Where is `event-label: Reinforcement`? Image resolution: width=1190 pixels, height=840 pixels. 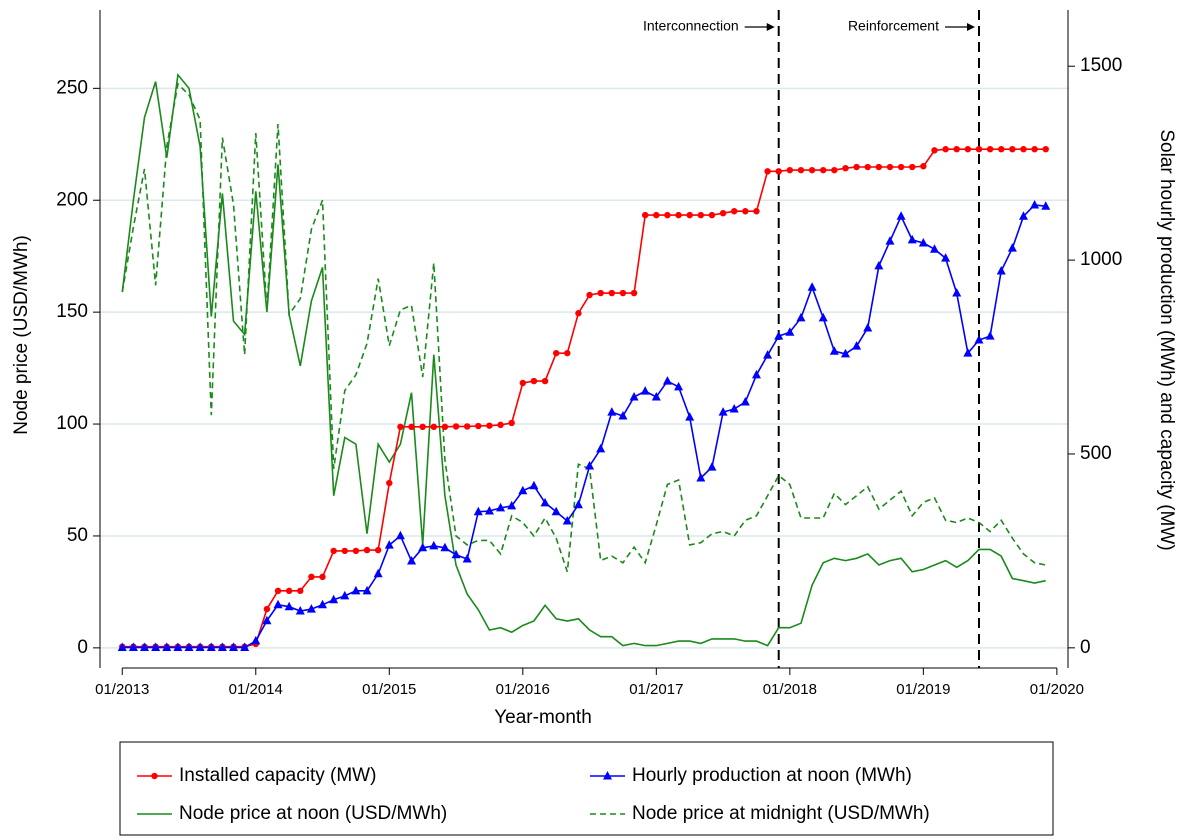 event-label: Reinforcement is located at coordinates (893, 26).